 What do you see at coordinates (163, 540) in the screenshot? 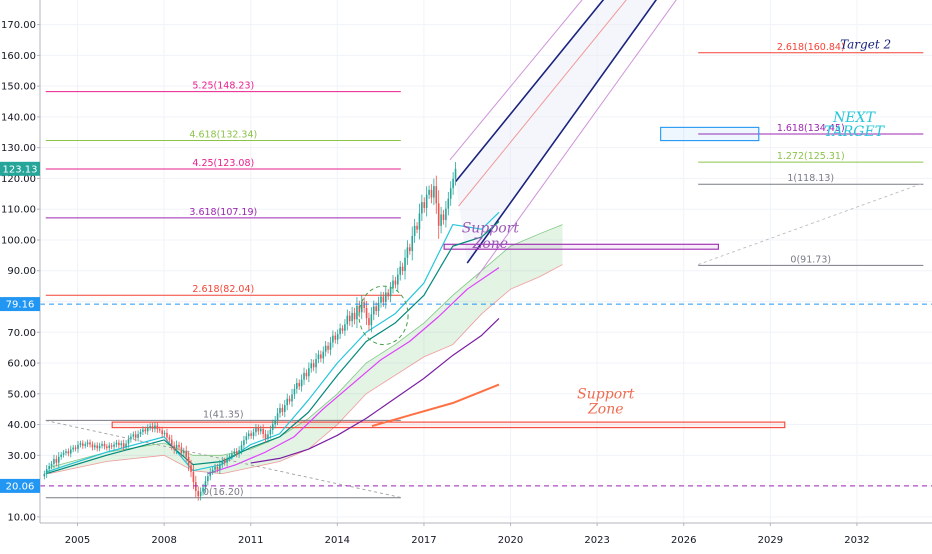
I see `x-tick-label: 2008` at bounding box center [163, 540].